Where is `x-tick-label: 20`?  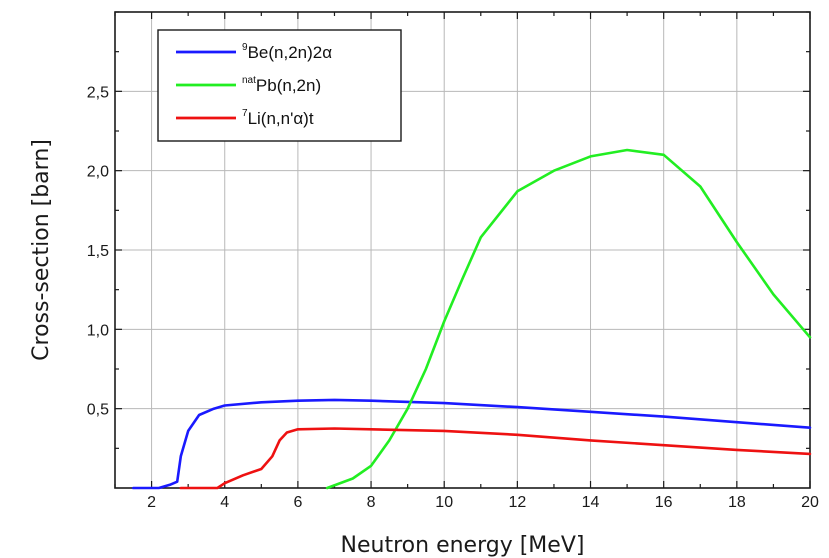
x-tick-label: 20 is located at coordinates (810, 502).